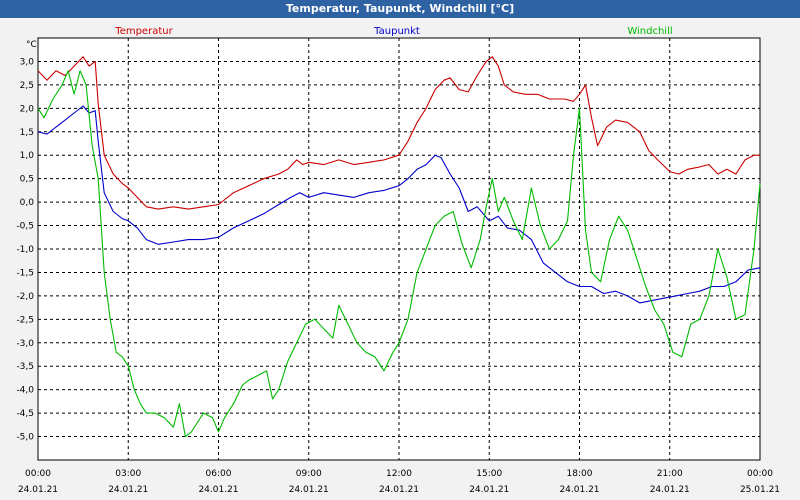 Image resolution: width=800 pixels, height=500 pixels. I want to click on y-tick-label: 0,0, so click(27, 203).